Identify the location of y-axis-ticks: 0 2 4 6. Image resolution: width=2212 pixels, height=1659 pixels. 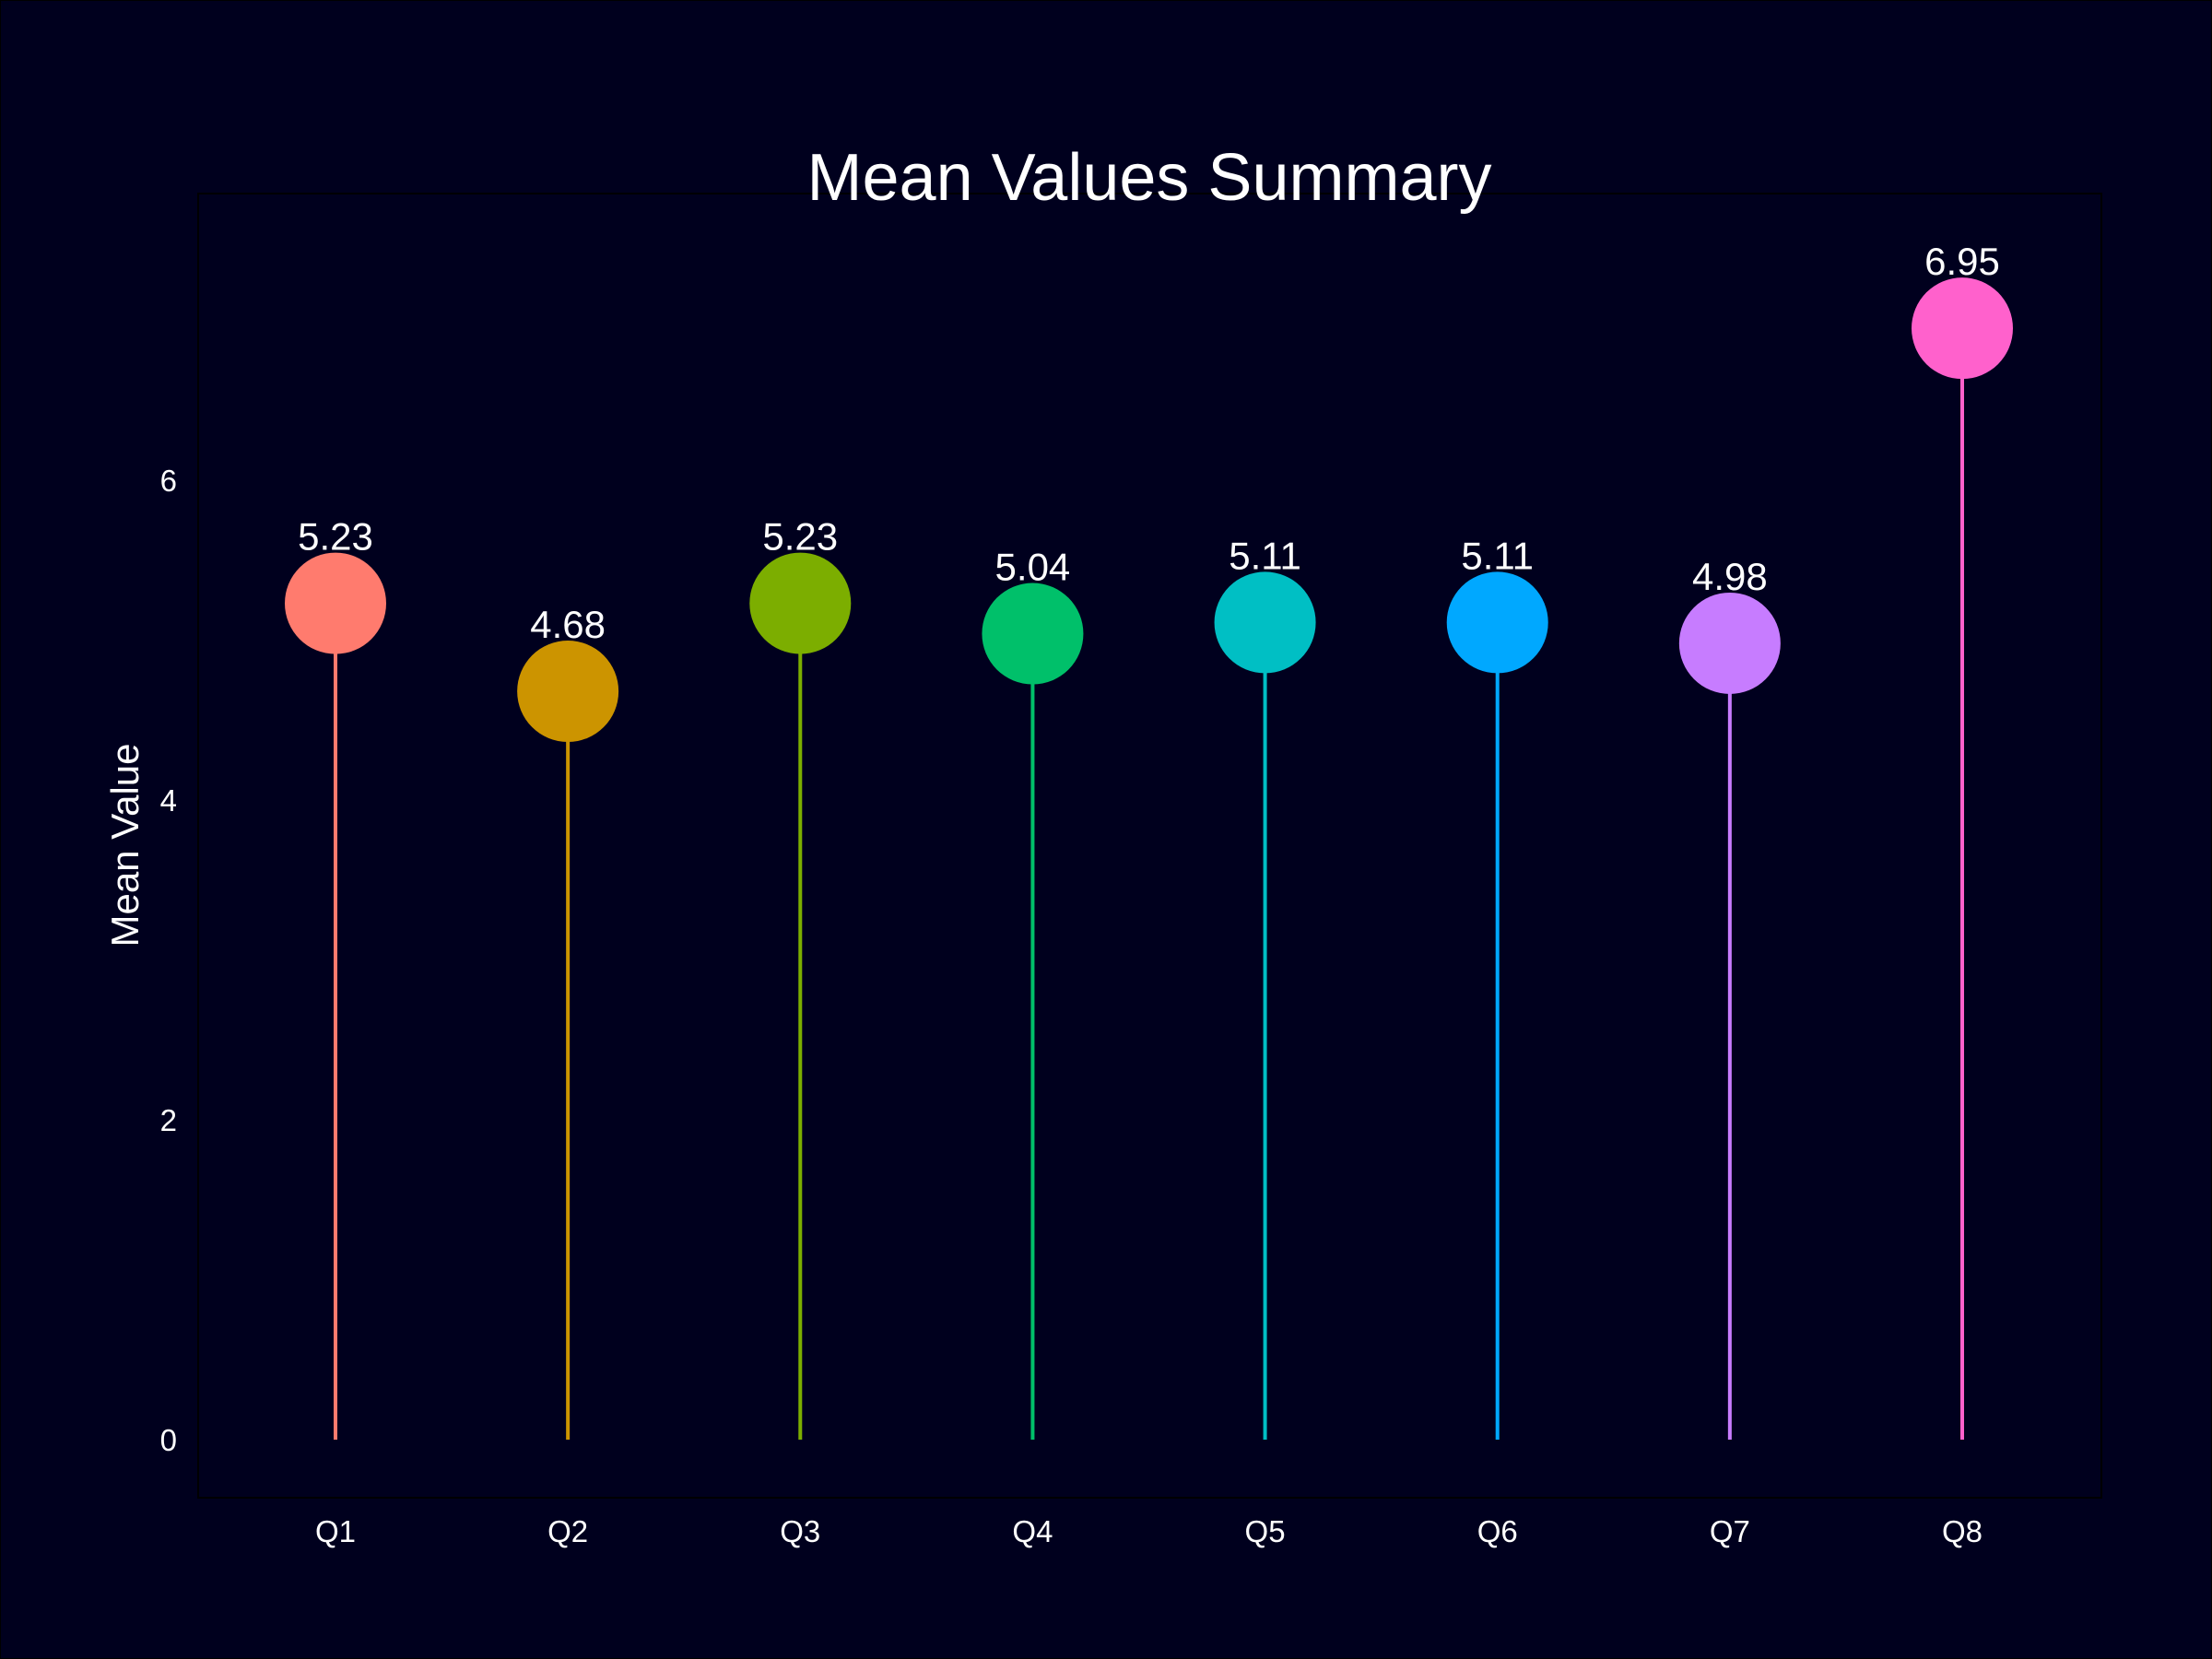
(168, 960).